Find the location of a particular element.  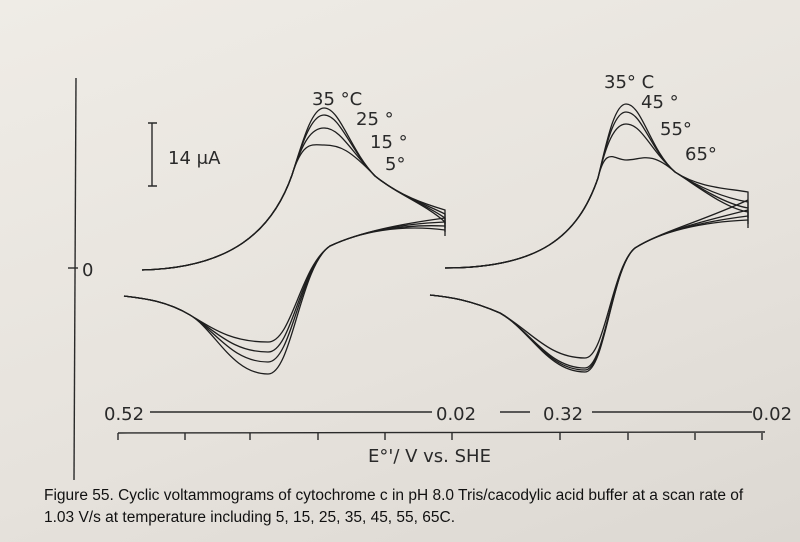

temp-label: 55° is located at coordinates (676, 129).